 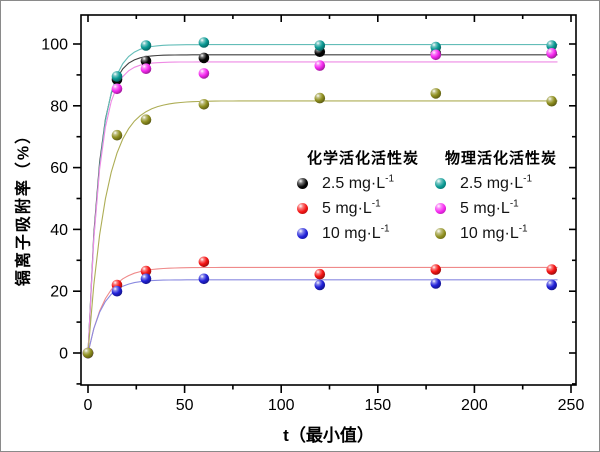 What do you see at coordinates (501, 158) in the screenshot?
I see `legend-title-physical: 物理活化活性炭` at bounding box center [501, 158].